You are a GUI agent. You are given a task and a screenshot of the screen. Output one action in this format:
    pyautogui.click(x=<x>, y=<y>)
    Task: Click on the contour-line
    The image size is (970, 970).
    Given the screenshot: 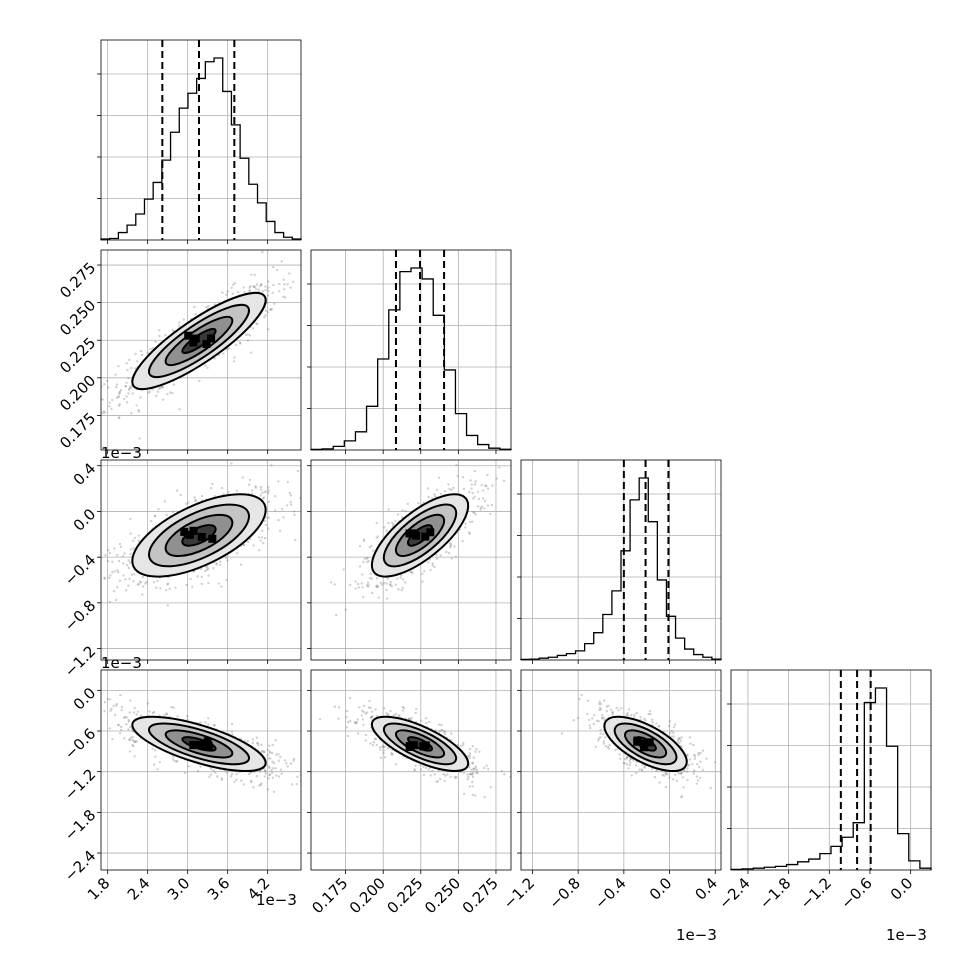 What is the action you would take?
    pyautogui.click(x=420, y=744)
    